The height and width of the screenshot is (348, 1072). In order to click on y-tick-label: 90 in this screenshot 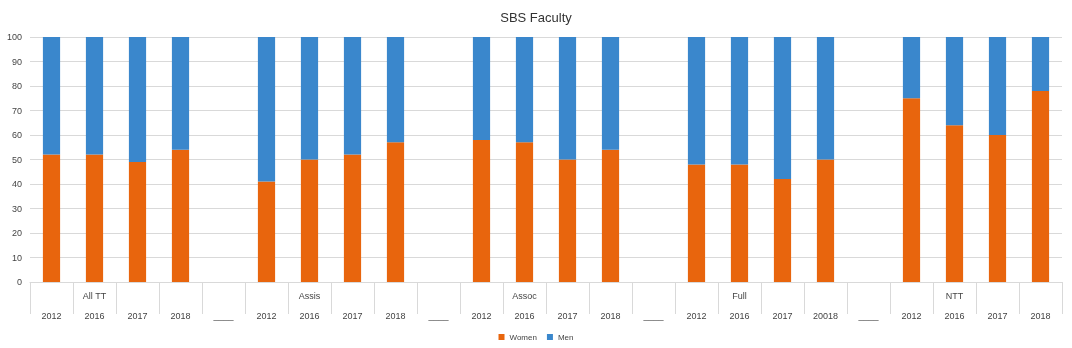, I will do `click(16, 61)`.